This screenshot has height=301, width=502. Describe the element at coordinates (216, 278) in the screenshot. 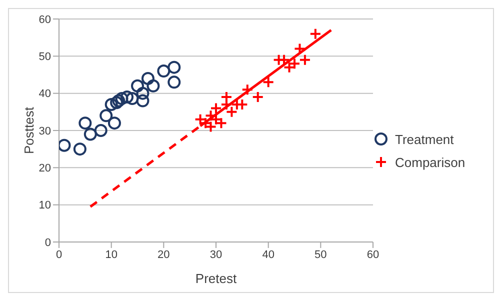

I see `x-axis-title: Pretest` at that location.